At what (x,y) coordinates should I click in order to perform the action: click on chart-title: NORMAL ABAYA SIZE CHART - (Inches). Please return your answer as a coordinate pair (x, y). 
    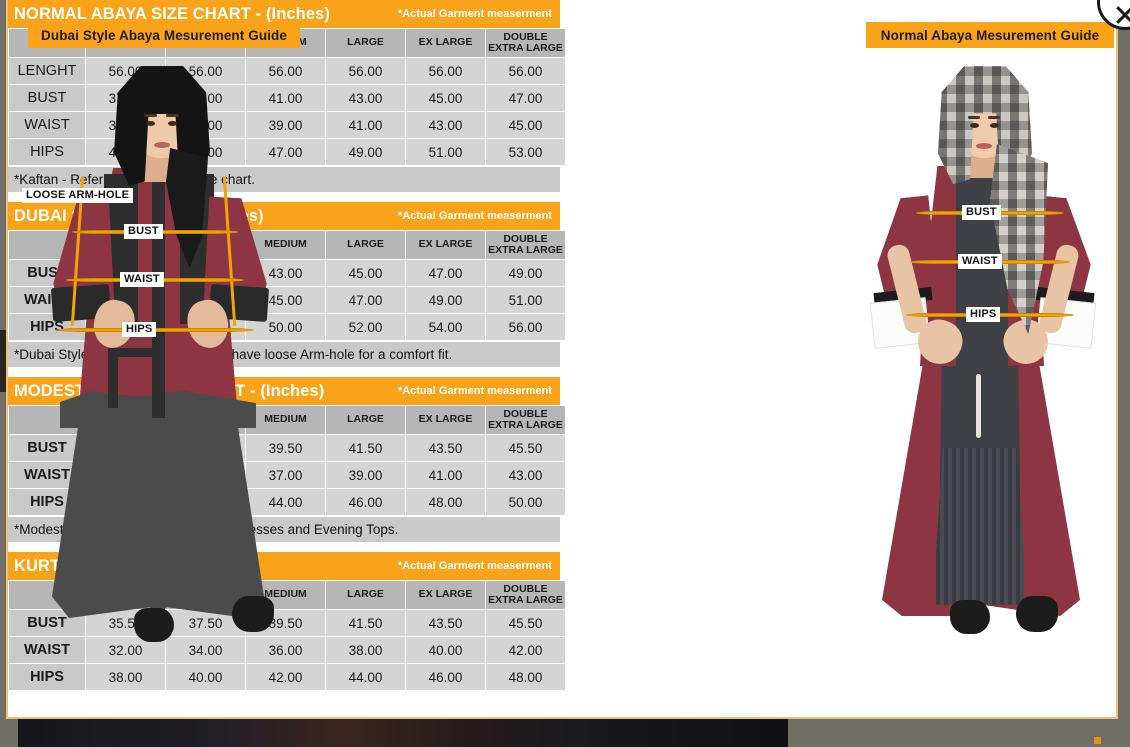
    Looking at the image, I should click on (172, 13).